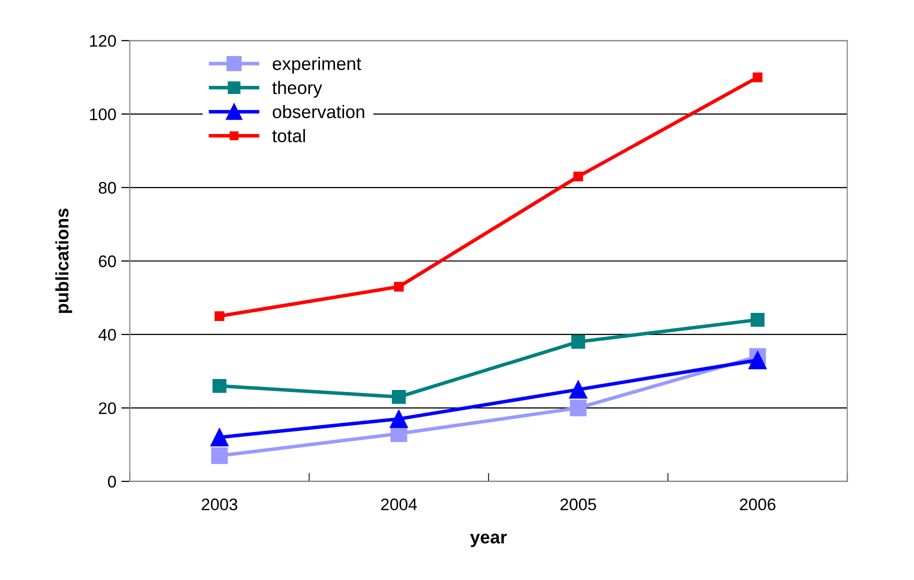 Image resolution: width=914 pixels, height=580 pixels. Describe the element at coordinates (103, 41) in the screenshot. I see `y-tick-label: 120` at that location.